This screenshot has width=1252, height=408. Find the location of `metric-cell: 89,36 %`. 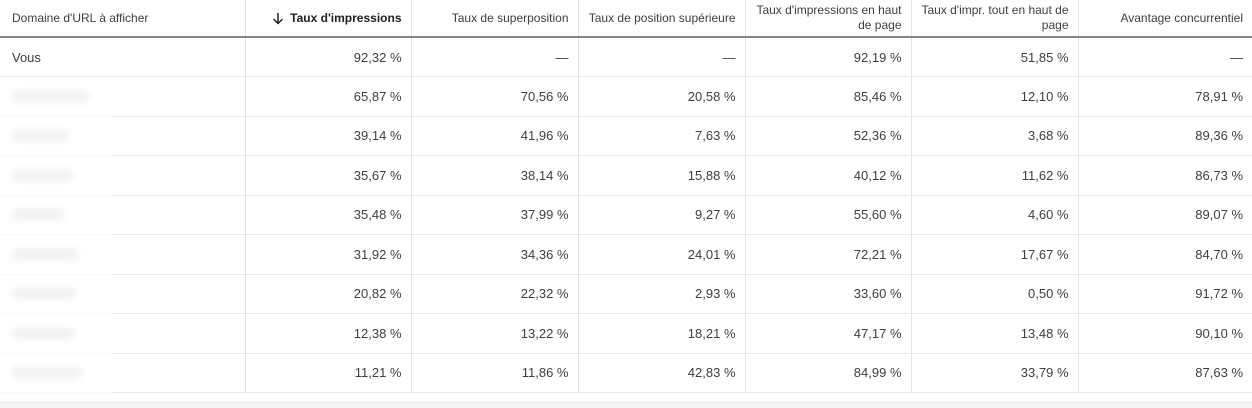

metric-cell: 89,36 % is located at coordinates (1164, 136).